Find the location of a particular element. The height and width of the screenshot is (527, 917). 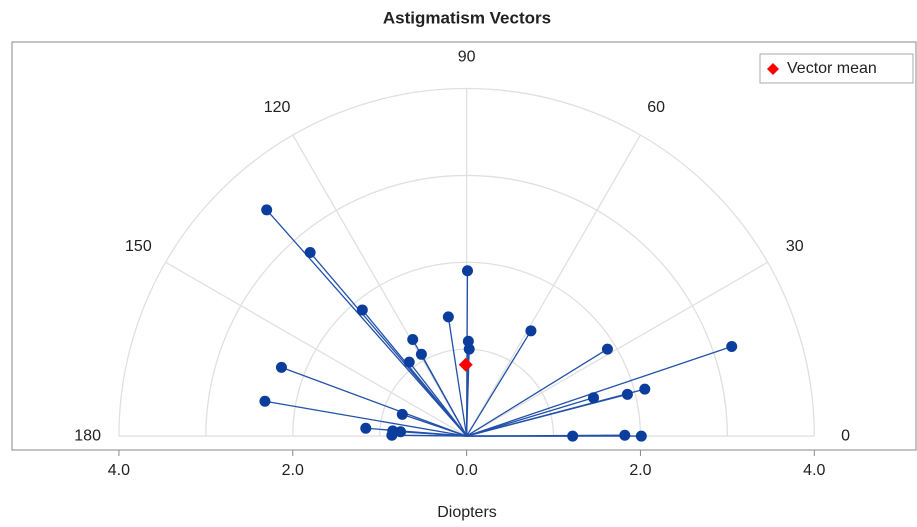

legend-label: Vector mean is located at coordinates (832, 68).